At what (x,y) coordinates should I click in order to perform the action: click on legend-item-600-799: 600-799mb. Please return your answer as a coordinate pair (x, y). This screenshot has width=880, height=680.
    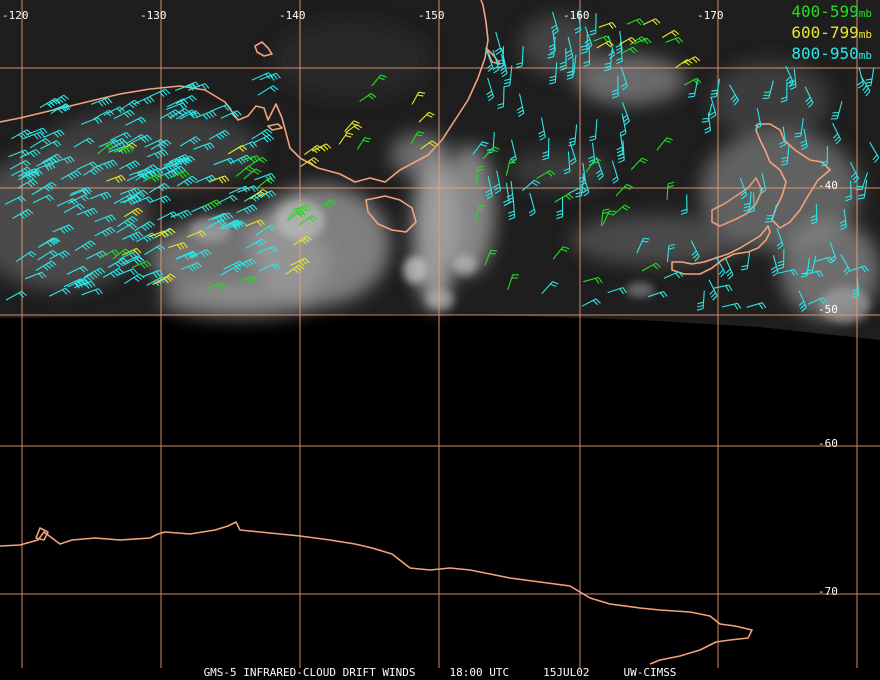
    Looking at the image, I should click on (831, 33).